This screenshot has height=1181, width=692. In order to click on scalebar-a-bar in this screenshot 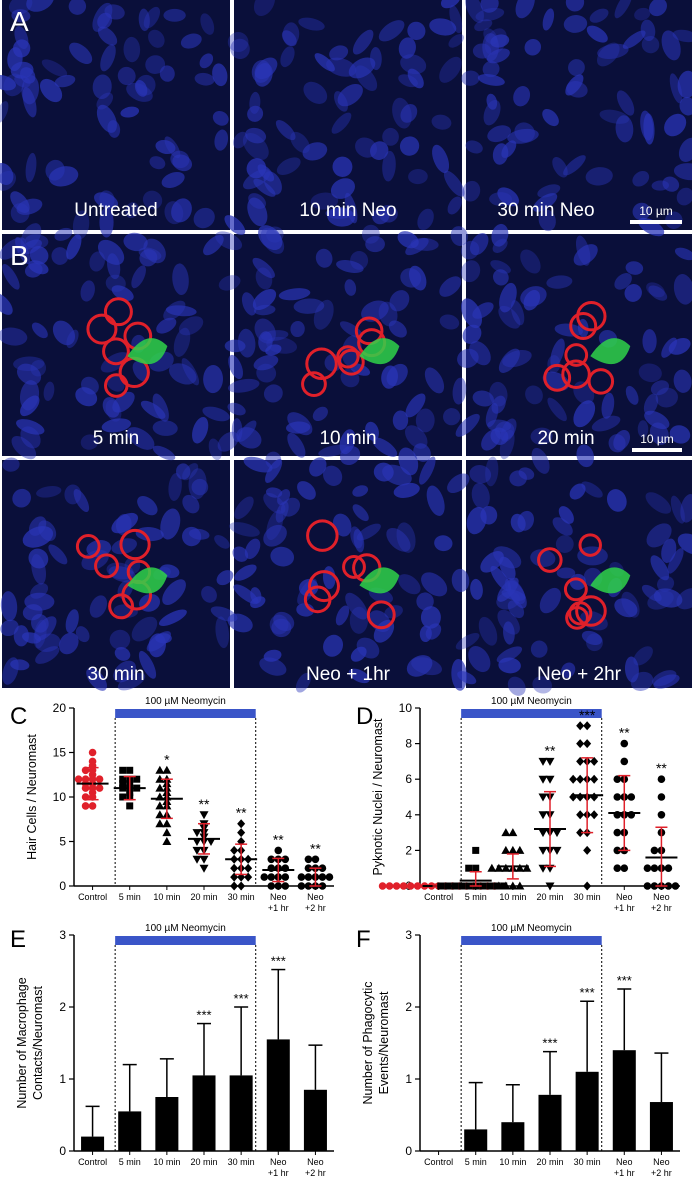, I will do `click(656, 222)`.